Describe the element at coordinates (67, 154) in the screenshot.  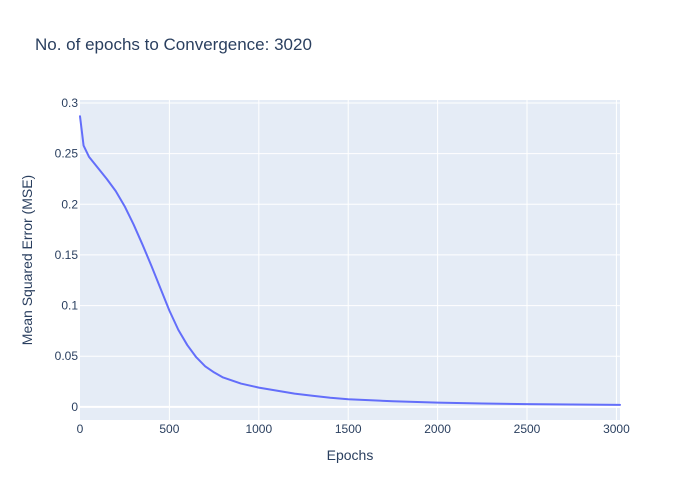
I see `y-tick-label: 0.25` at that location.